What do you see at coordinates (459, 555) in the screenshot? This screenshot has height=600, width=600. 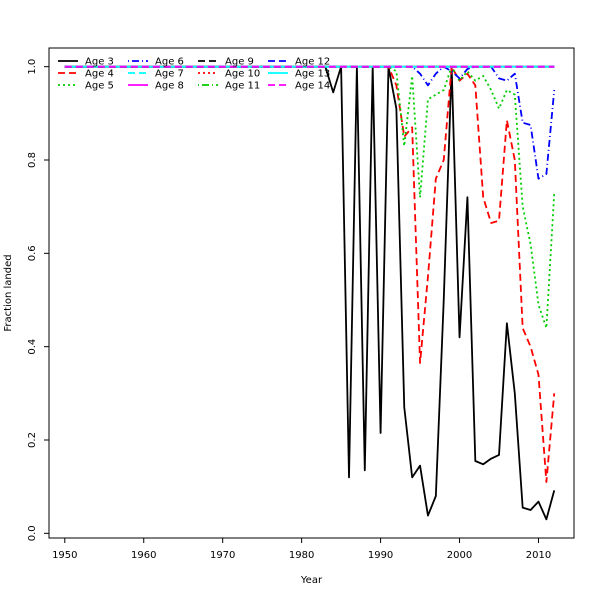 I see `x-tick-label: 2000` at bounding box center [459, 555].